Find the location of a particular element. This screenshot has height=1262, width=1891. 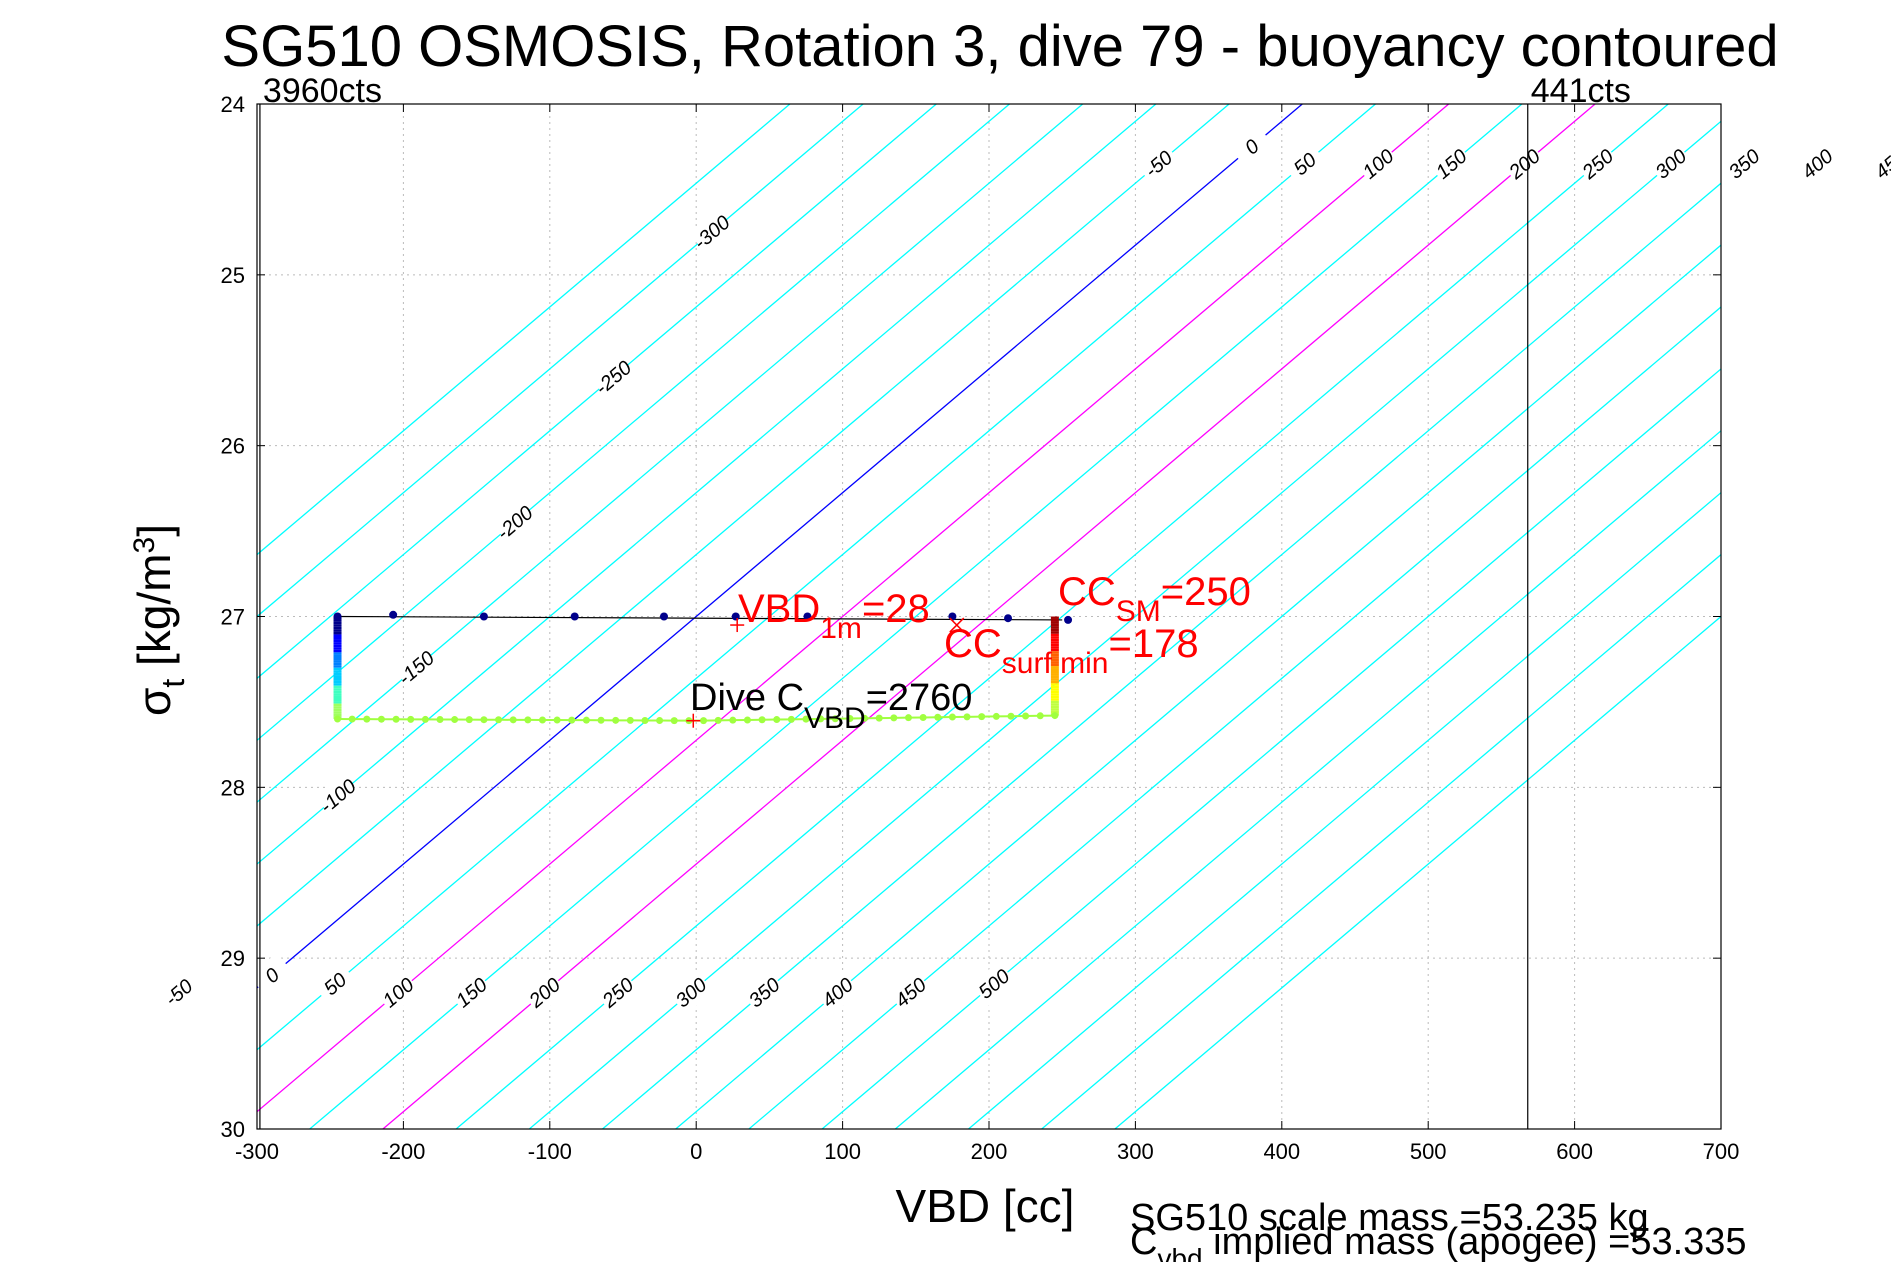

cc-sm-sub: SM is located at coordinates (1138, 611).